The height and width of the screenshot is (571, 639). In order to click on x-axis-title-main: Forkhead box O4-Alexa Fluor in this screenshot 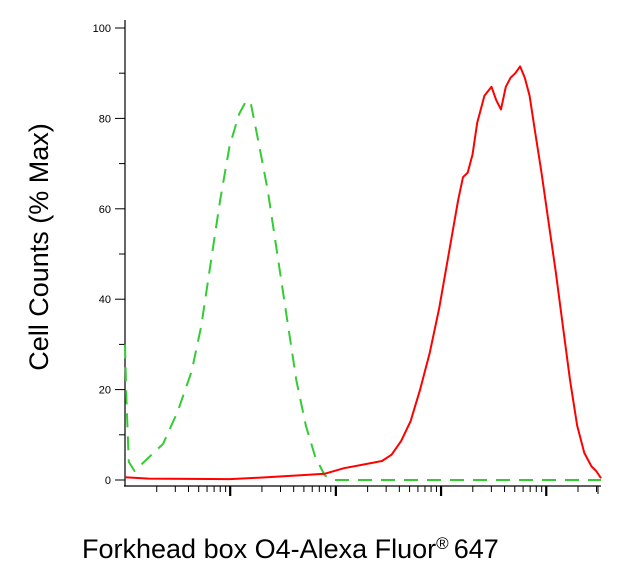, I will do `click(259, 549)`.